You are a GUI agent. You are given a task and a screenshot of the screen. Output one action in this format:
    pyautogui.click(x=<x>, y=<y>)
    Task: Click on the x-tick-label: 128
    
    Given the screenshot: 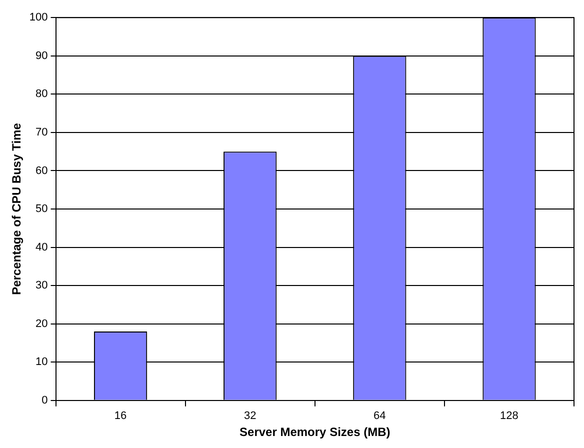 What is the action you would take?
    pyautogui.click(x=509, y=416)
    